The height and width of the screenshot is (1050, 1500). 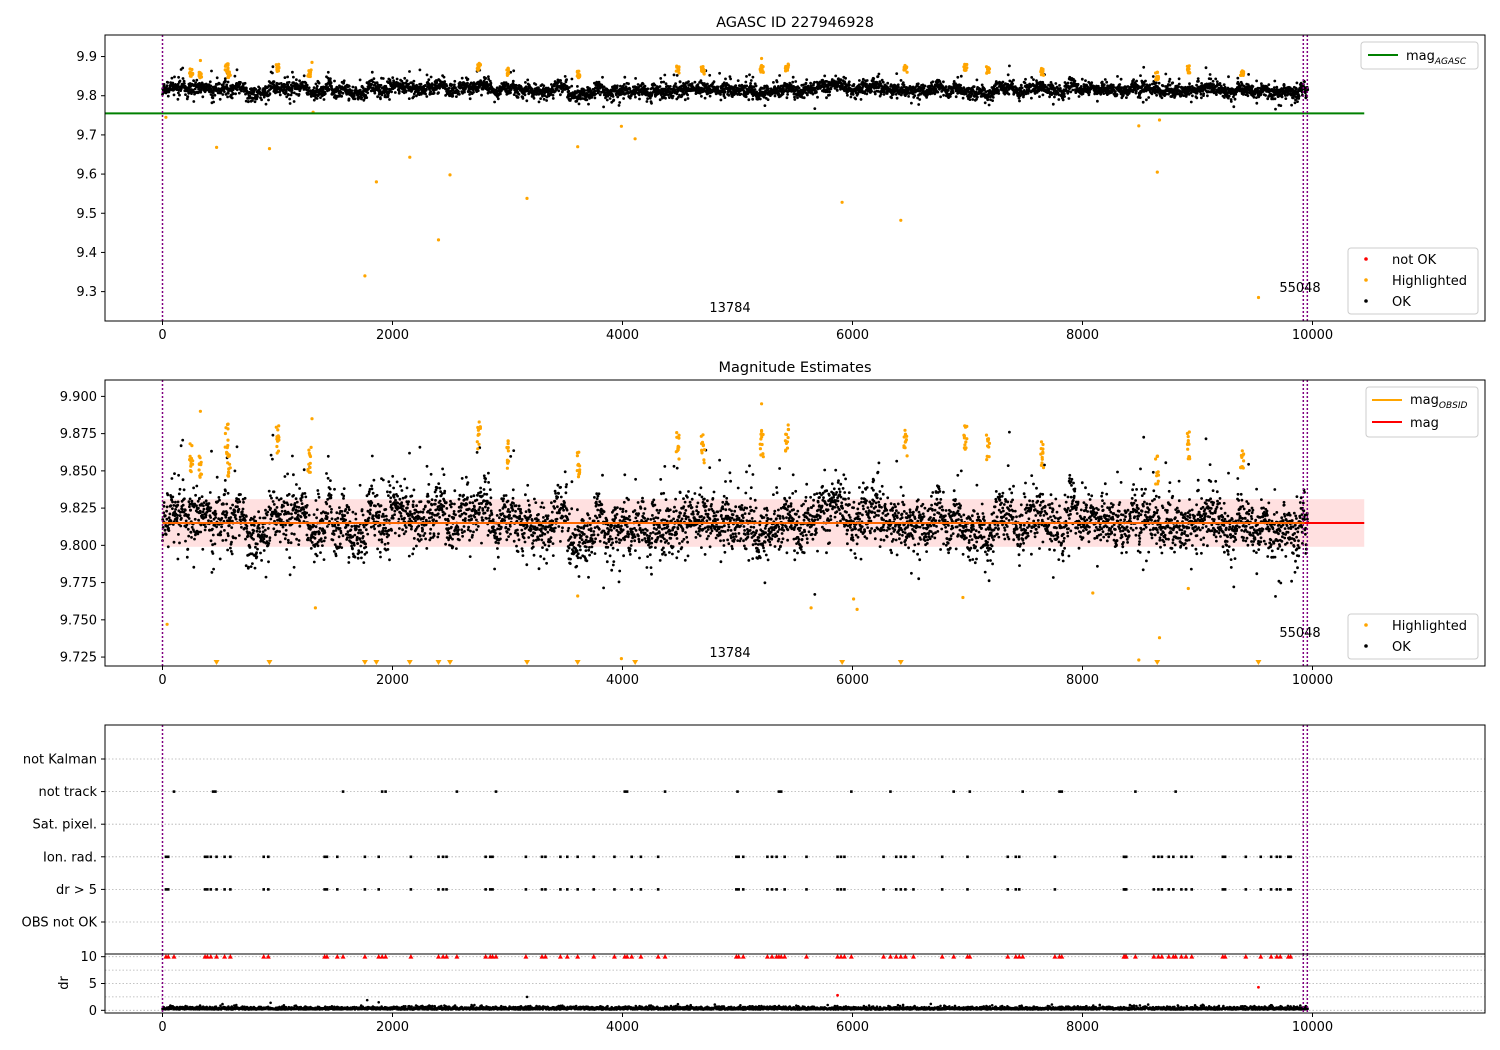 I want to click on highlighted-point, so click(x=191, y=74).